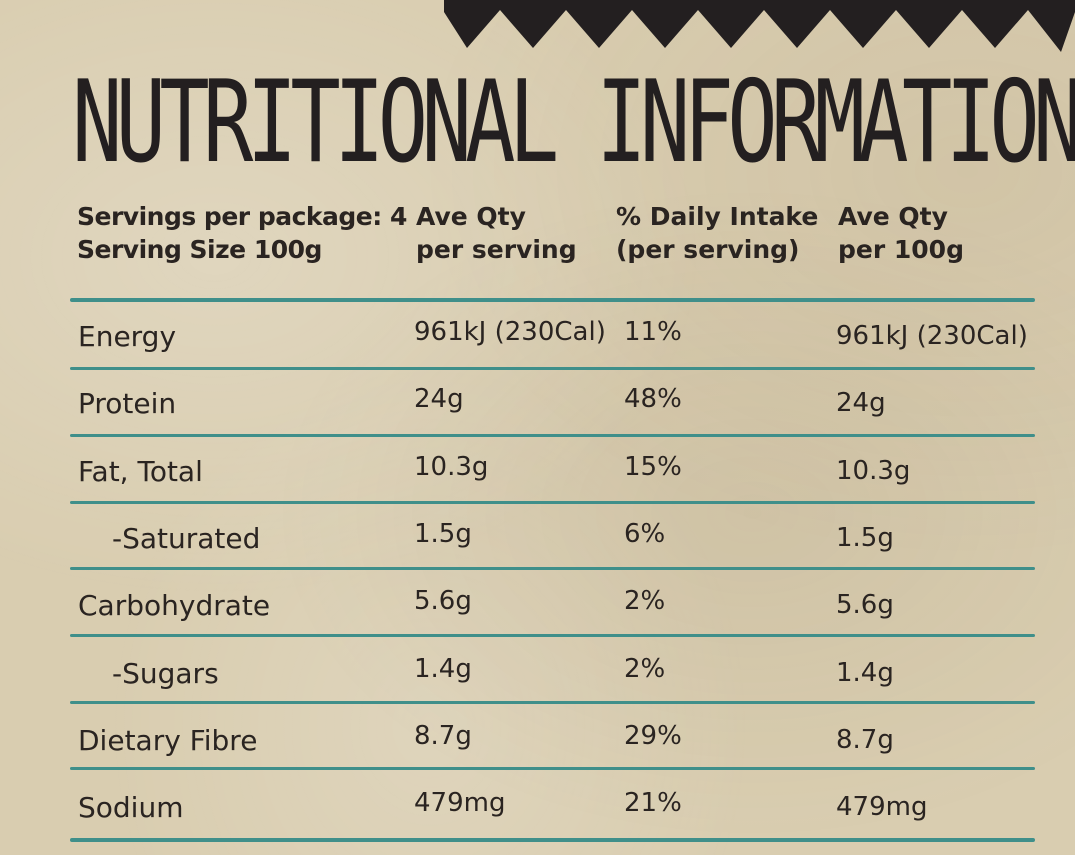 This screenshot has height=855, width=1075. What do you see at coordinates (873, 471) in the screenshot?
I see `qty-per-100g: 10.3g` at bounding box center [873, 471].